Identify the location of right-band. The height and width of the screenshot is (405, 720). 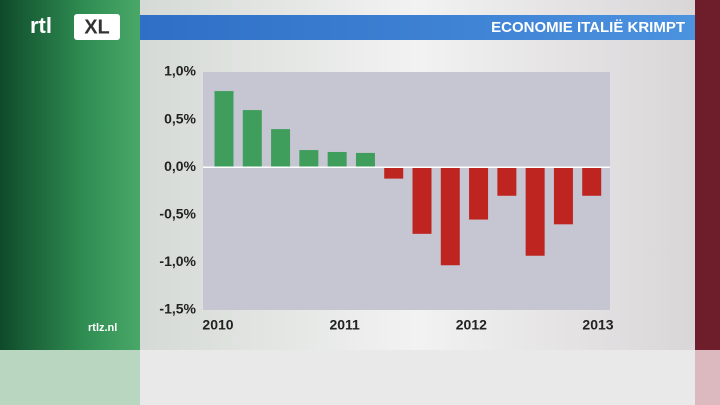
(707, 175).